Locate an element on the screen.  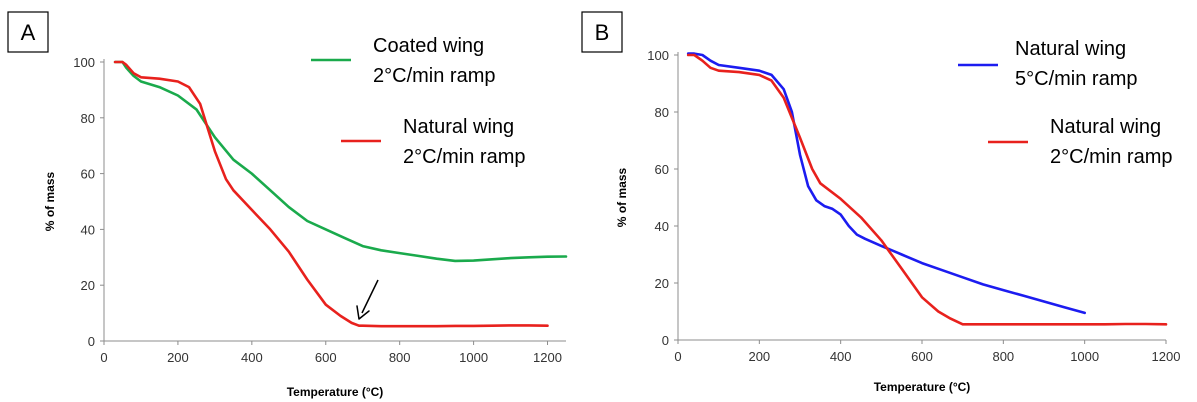
annotation-arrow-shaft is located at coordinates (370, 296).